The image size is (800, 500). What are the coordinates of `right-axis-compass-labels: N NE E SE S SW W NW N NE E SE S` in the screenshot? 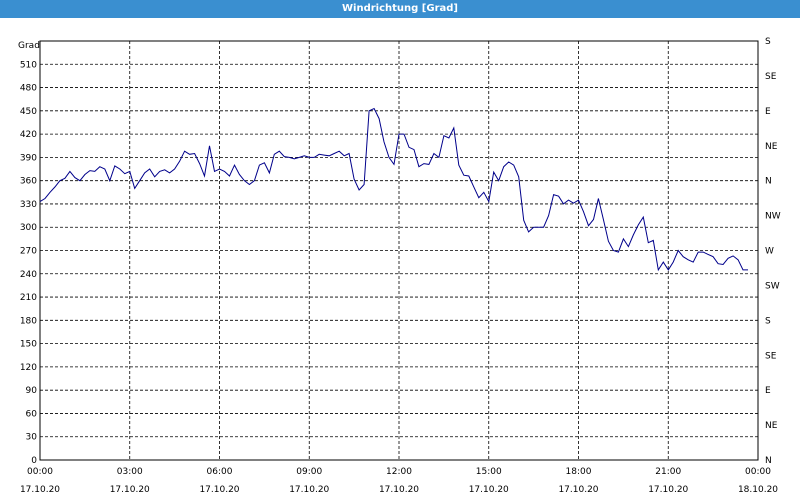 It's located at (773, 251).